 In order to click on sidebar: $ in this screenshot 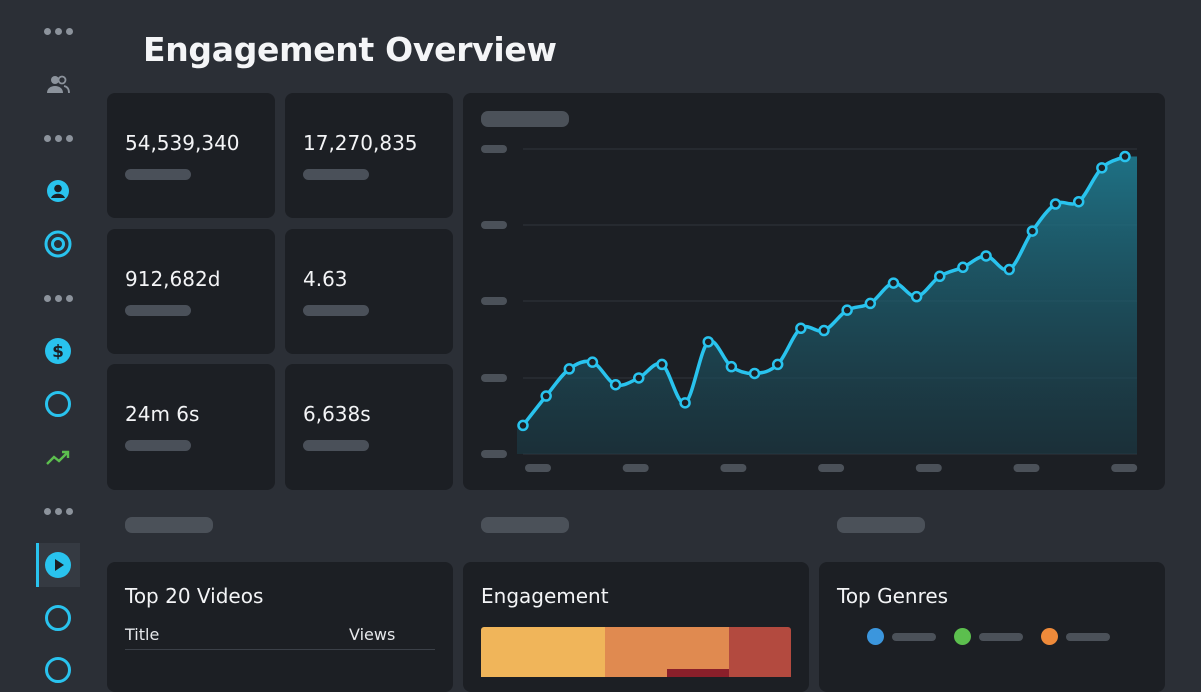, I will do `click(44, 341)`.